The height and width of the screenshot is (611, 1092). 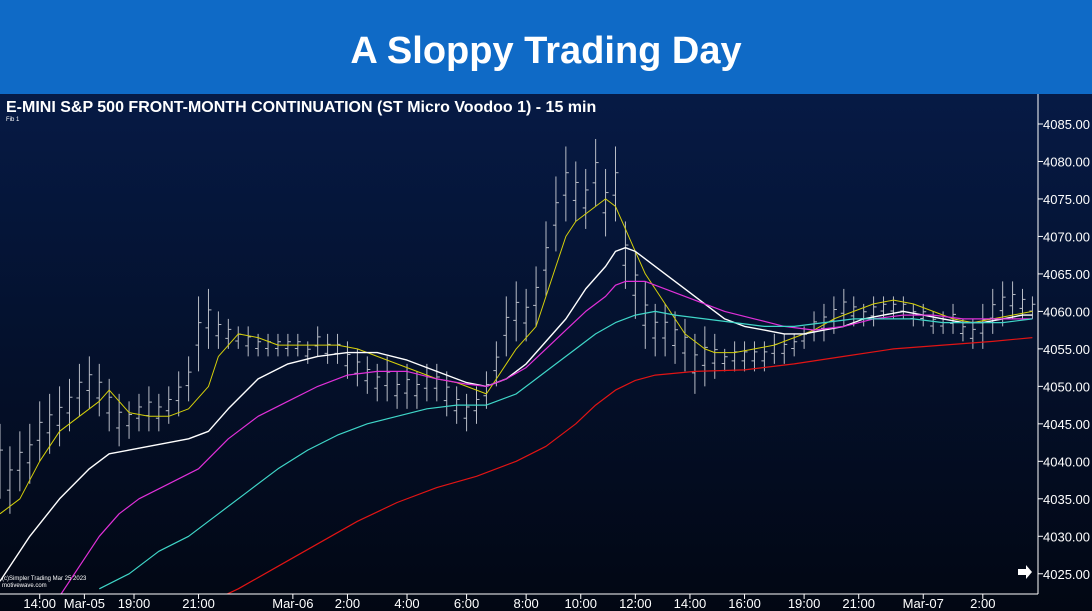 I want to click on y-tick-label: 4080.00, so click(x=1066, y=161).